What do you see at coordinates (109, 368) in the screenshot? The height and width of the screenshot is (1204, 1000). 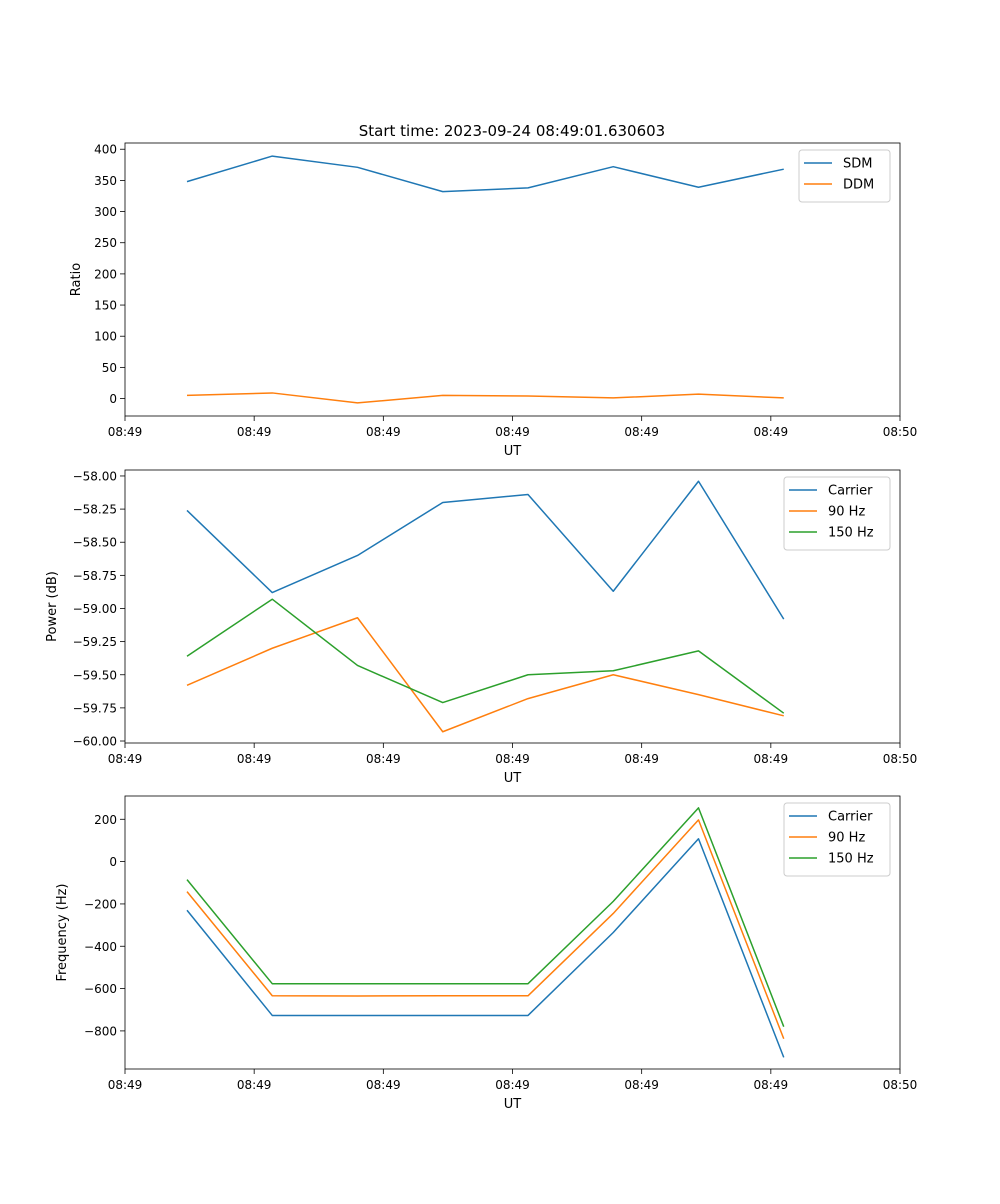 I see `y-tick-label: 50` at bounding box center [109, 368].